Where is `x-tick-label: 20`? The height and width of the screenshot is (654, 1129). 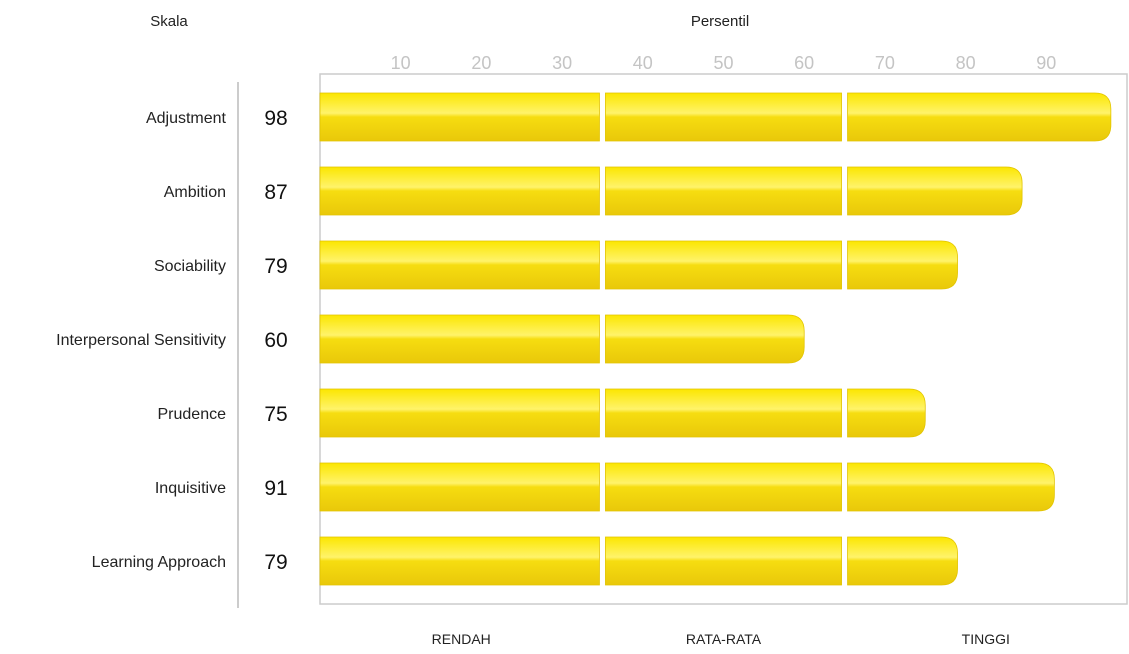 x-tick-label: 20 is located at coordinates (481, 63).